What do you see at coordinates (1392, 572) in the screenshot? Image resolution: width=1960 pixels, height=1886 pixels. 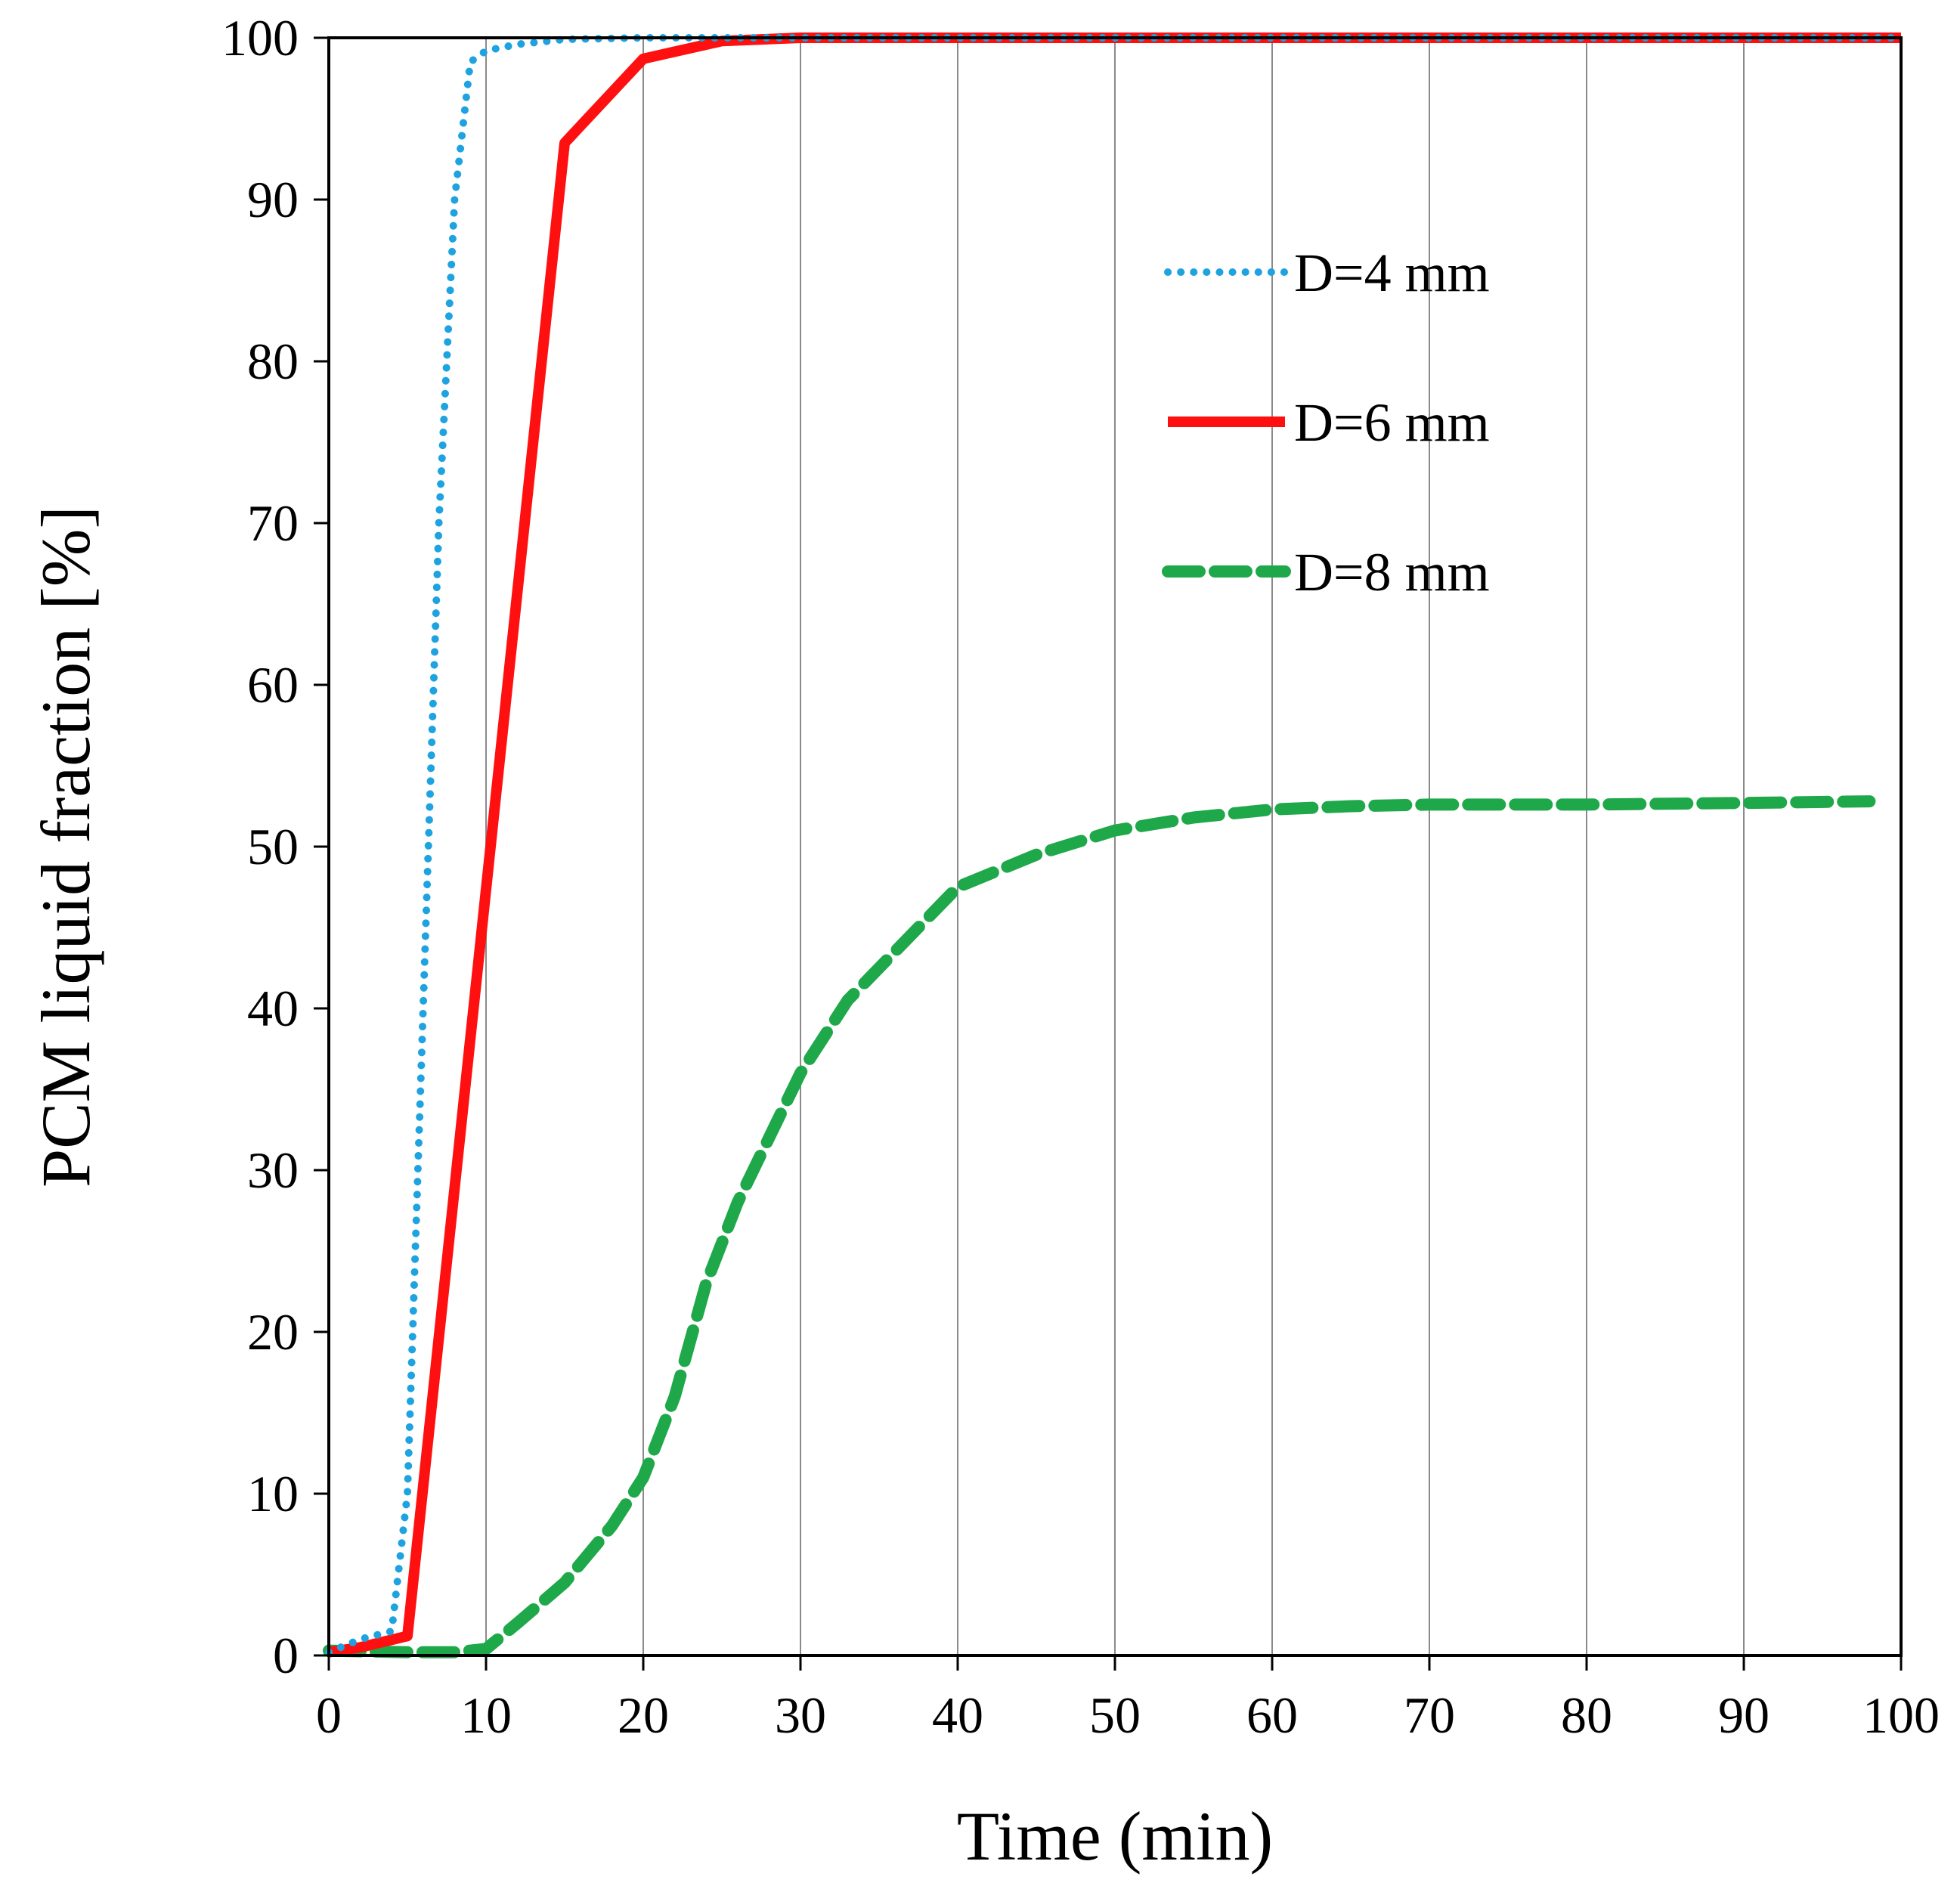 I see `legend-label: D=8 mm` at bounding box center [1392, 572].